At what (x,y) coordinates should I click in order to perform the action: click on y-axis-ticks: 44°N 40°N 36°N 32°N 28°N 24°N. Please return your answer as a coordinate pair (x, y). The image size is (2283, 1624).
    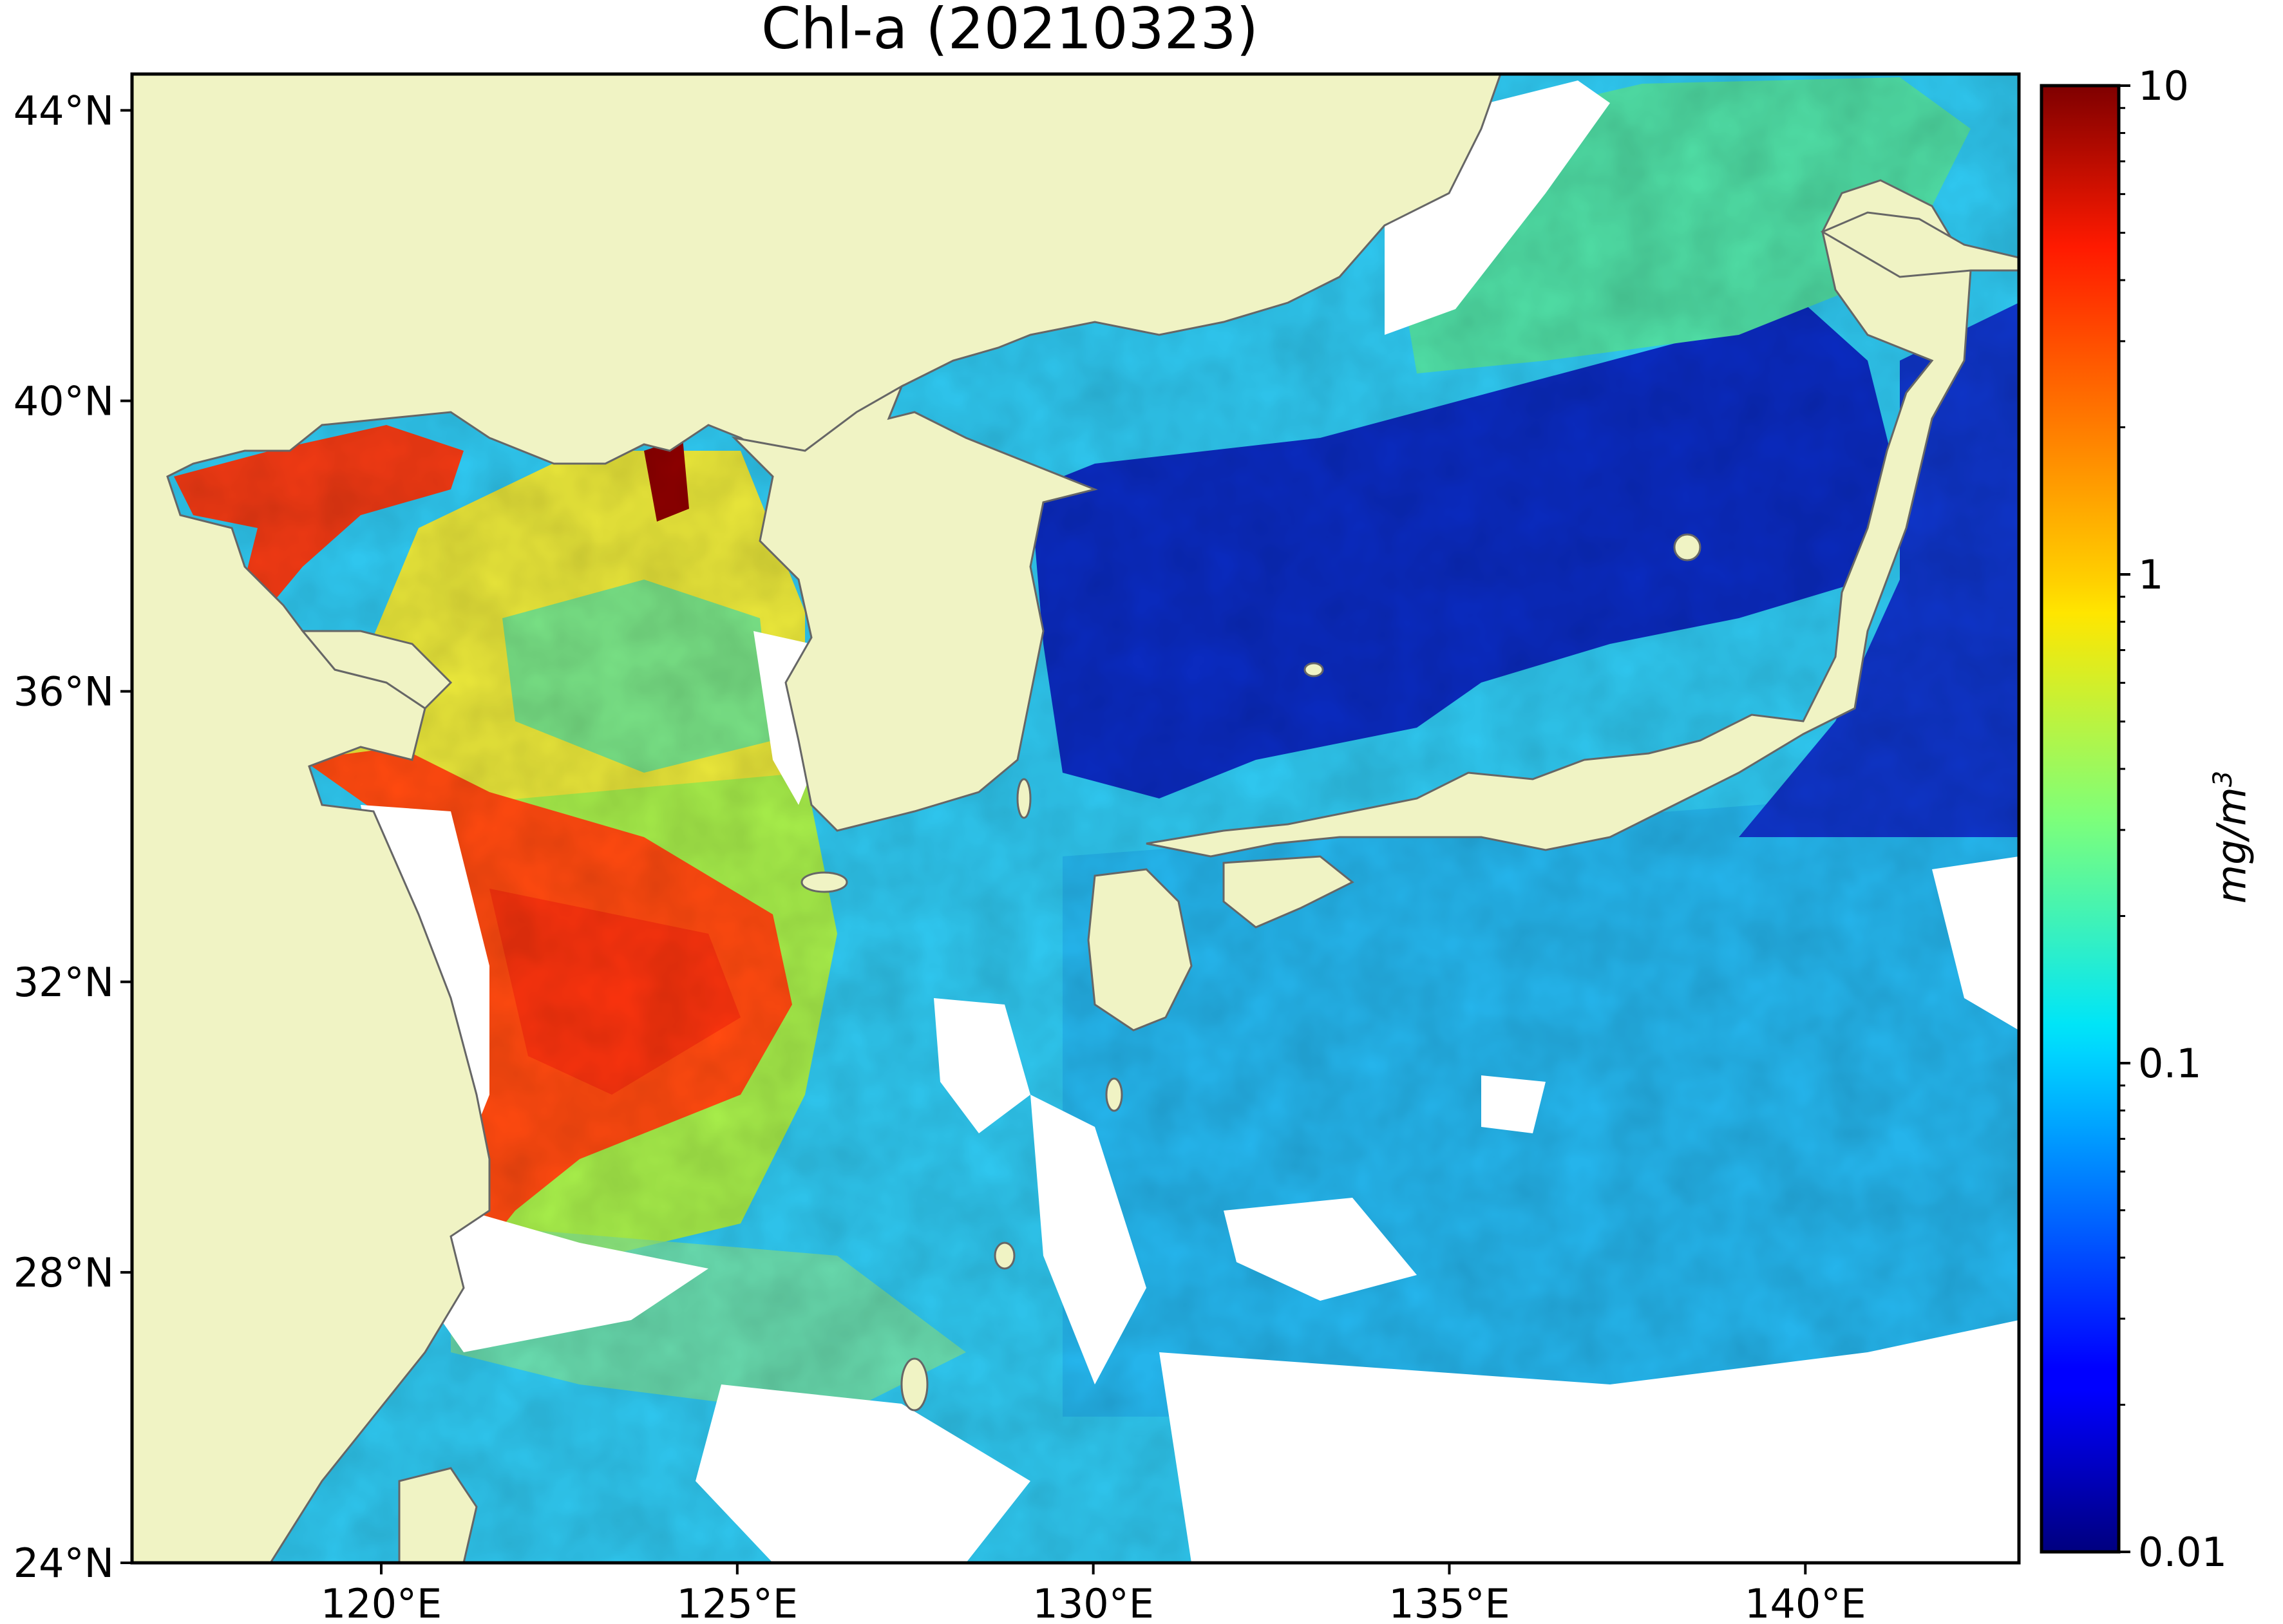
    Looking at the image, I should click on (73, 837).